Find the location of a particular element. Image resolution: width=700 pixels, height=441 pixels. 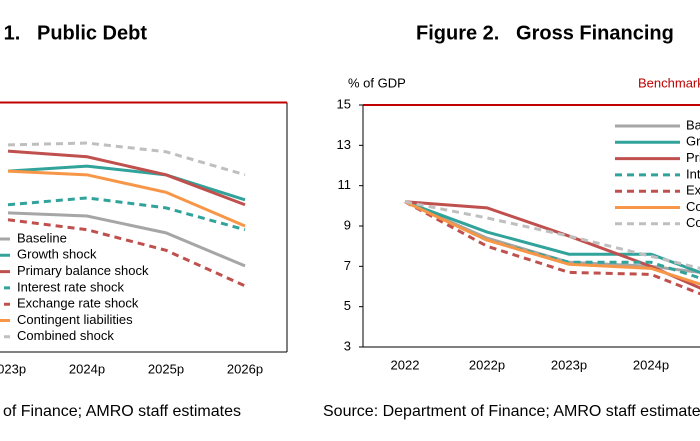

y-tick-label: 3 is located at coordinates (347, 345).